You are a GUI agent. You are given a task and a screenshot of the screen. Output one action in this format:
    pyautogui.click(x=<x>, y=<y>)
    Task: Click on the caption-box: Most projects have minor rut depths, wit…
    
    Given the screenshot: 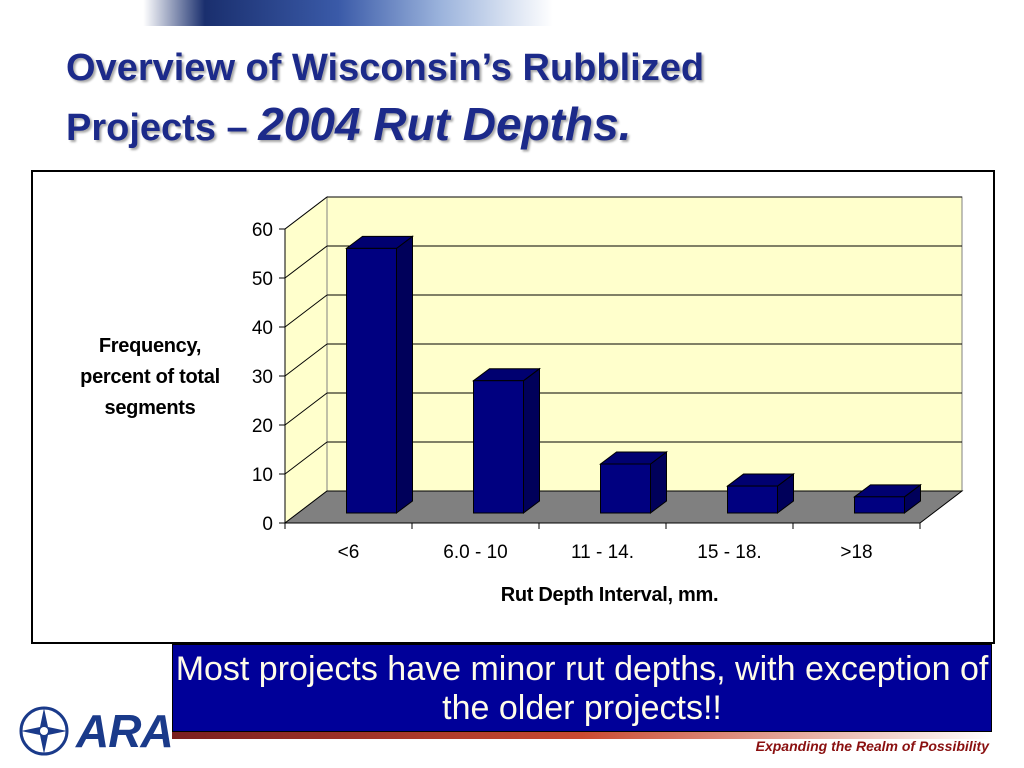 What is the action you would take?
    pyautogui.click(x=582, y=688)
    